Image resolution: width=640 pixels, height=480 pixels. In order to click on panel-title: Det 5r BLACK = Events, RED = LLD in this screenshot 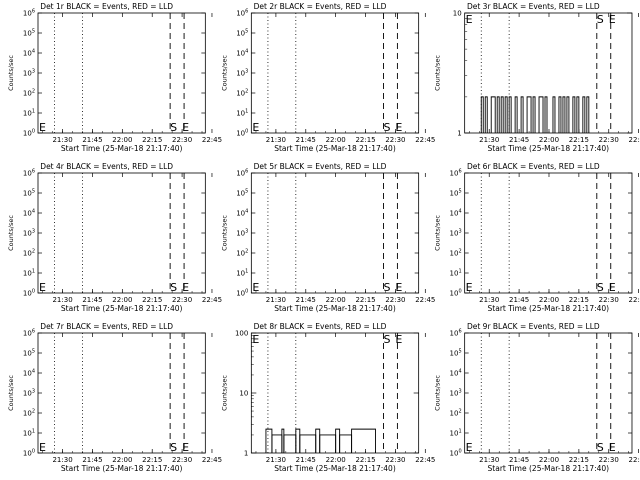, I will do `click(320, 166)`.